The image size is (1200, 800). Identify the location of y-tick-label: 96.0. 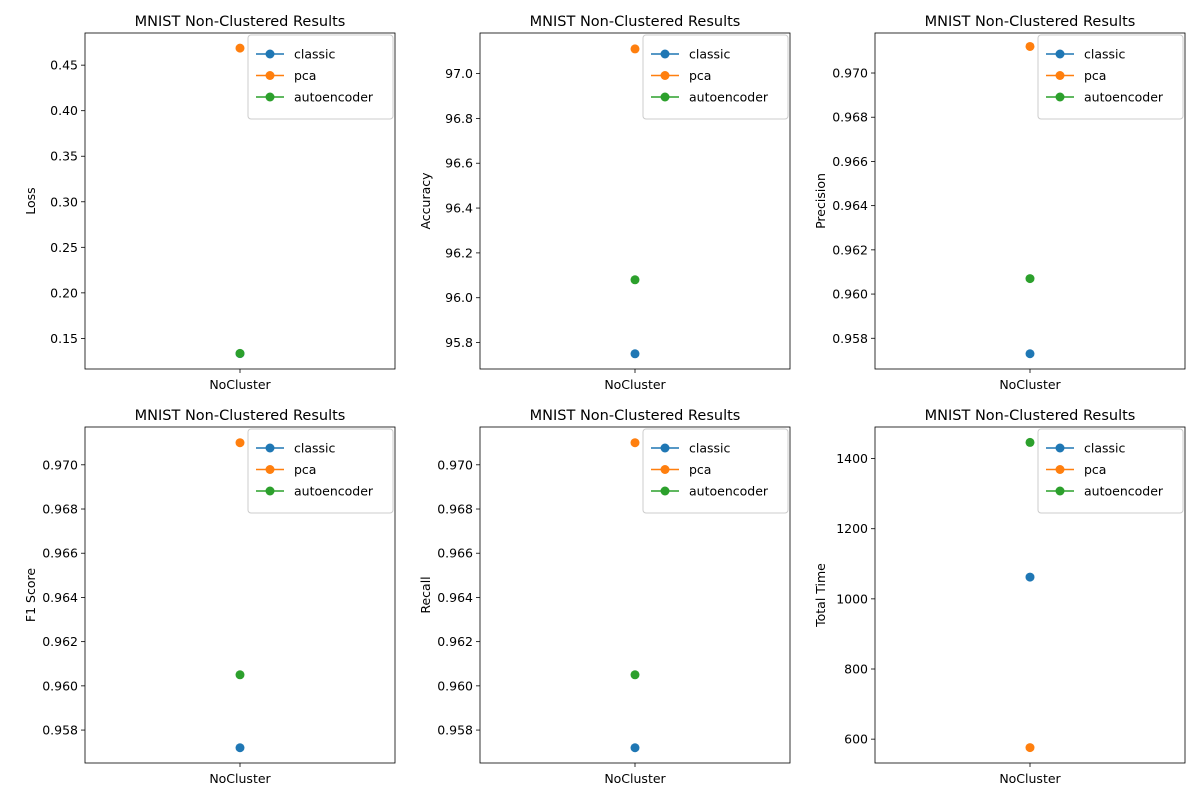
(459, 297).